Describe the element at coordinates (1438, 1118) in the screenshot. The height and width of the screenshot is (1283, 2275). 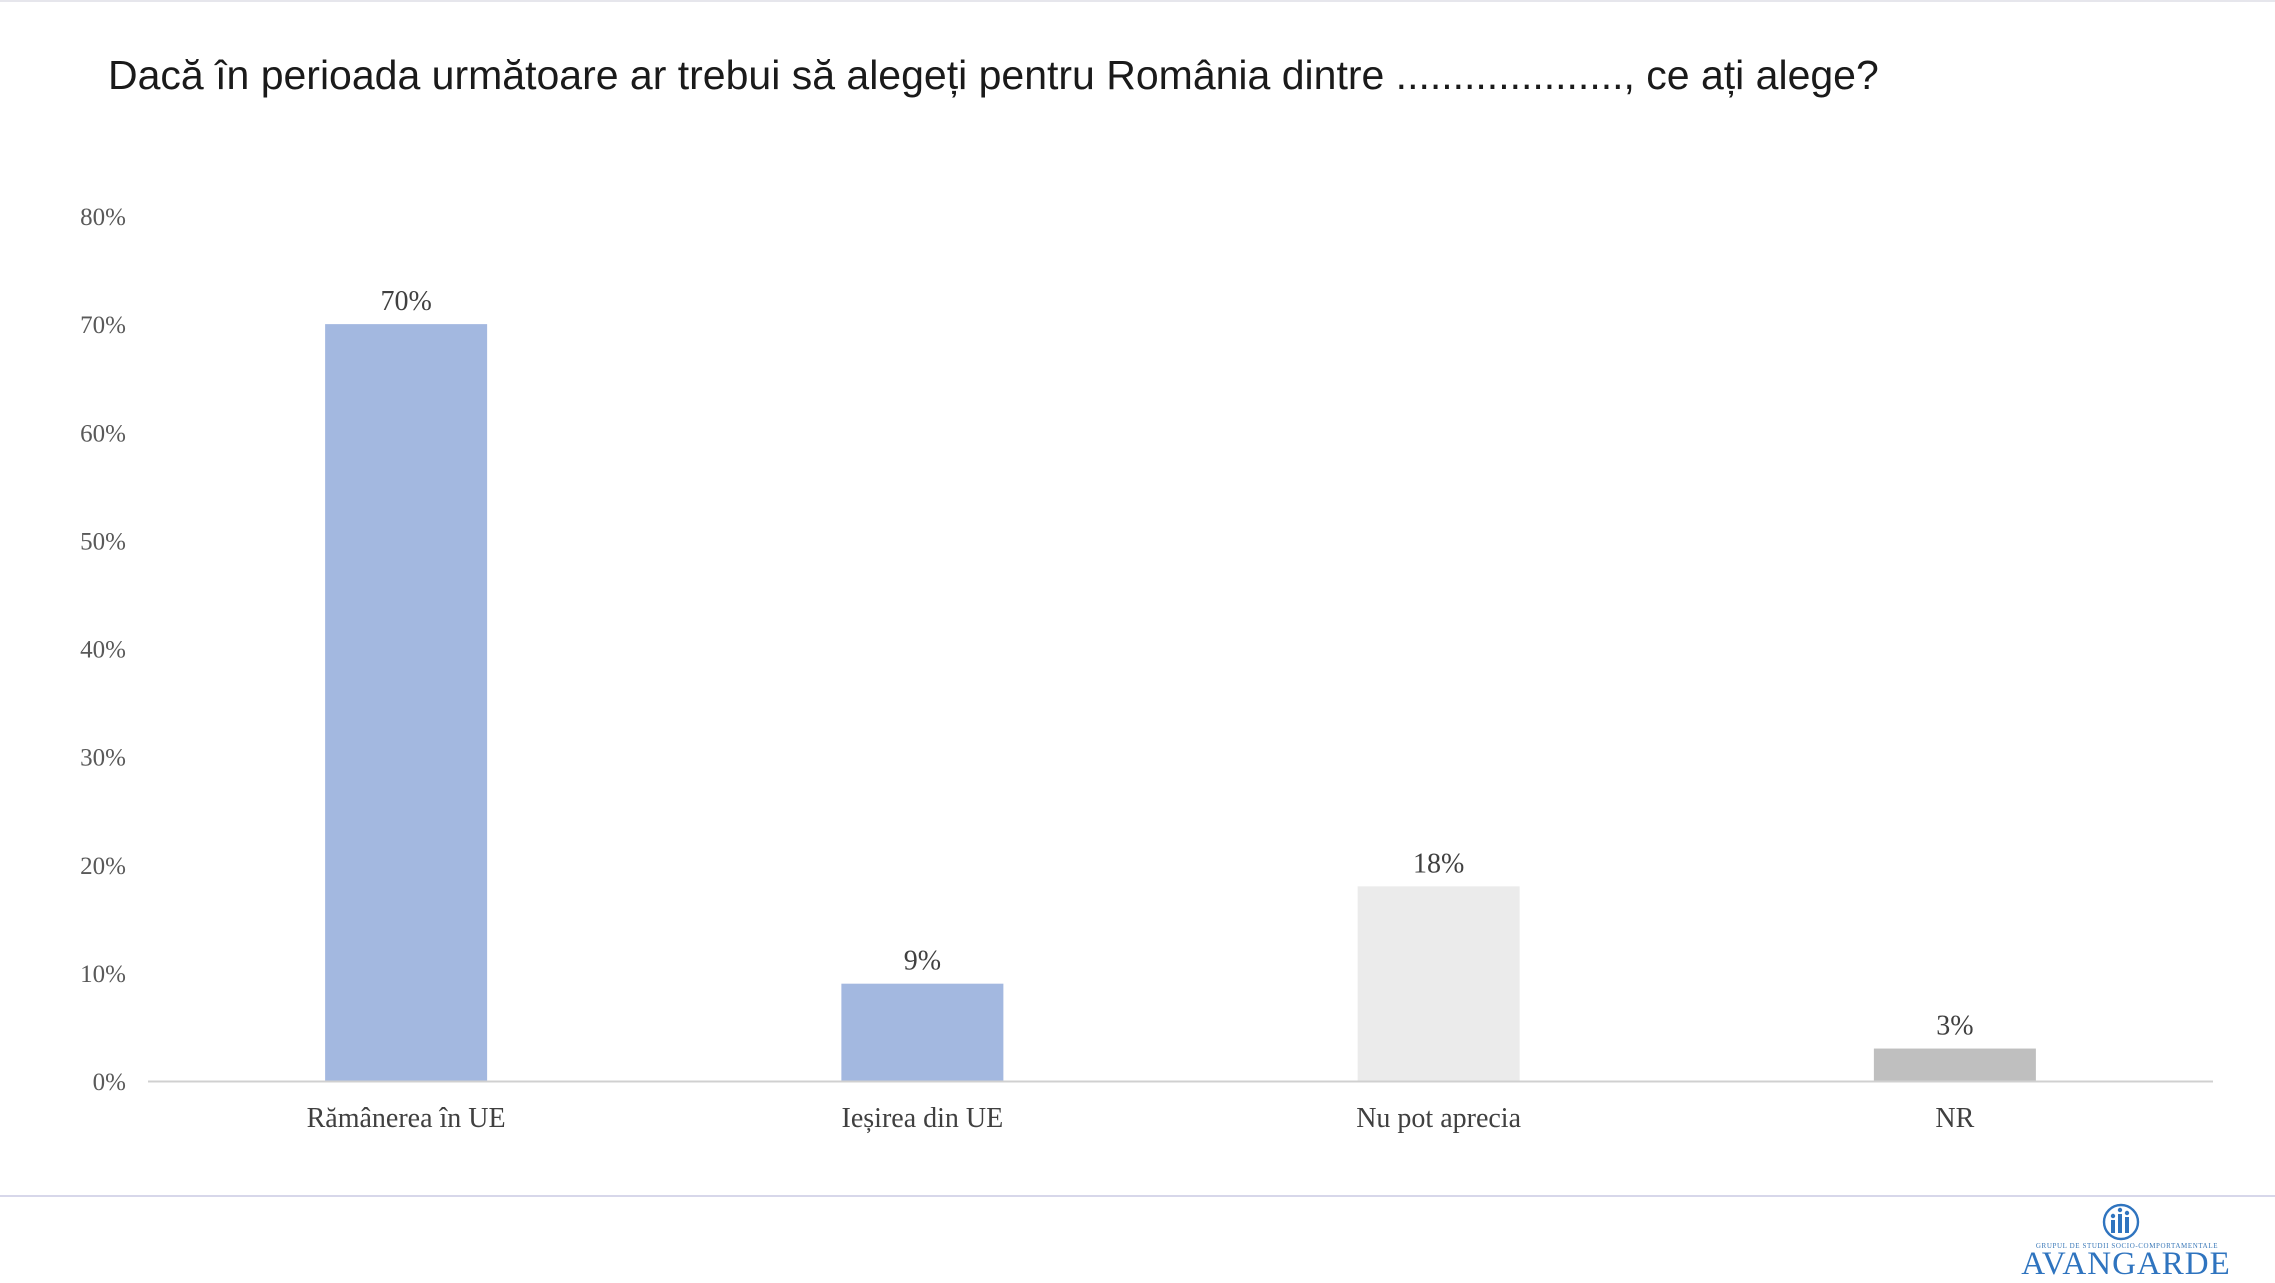
I see `x-category-label: Nu pot aprecia` at that location.